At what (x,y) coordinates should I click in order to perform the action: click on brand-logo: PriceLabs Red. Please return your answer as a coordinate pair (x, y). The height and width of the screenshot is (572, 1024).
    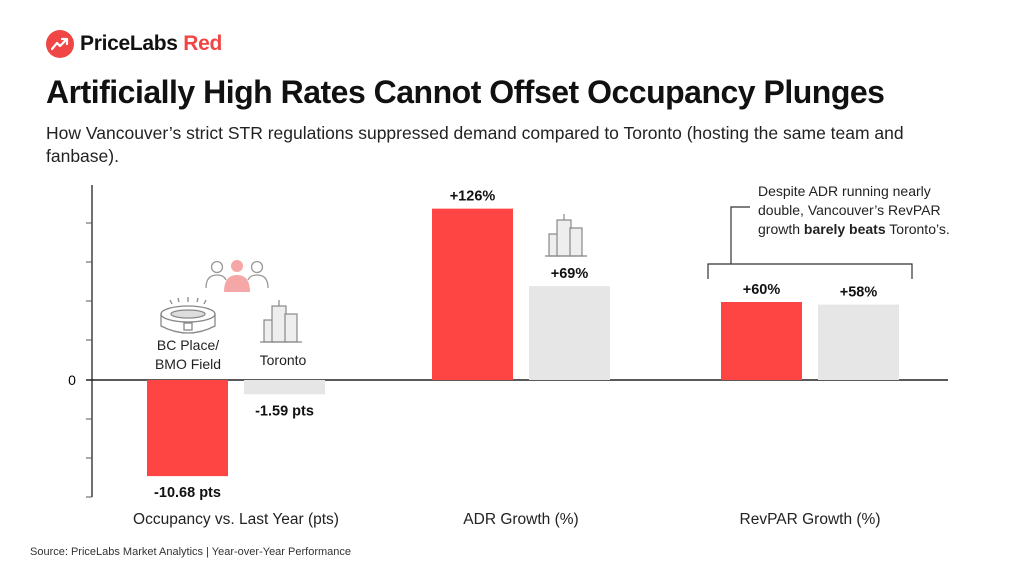
    Looking at the image, I should click on (134, 44).